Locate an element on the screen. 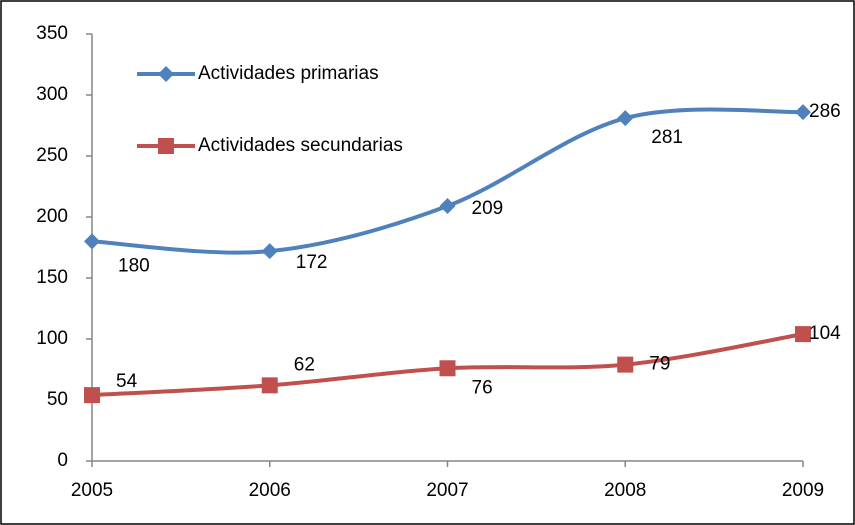  data-label: 281 is located at coordinates (667, 137).